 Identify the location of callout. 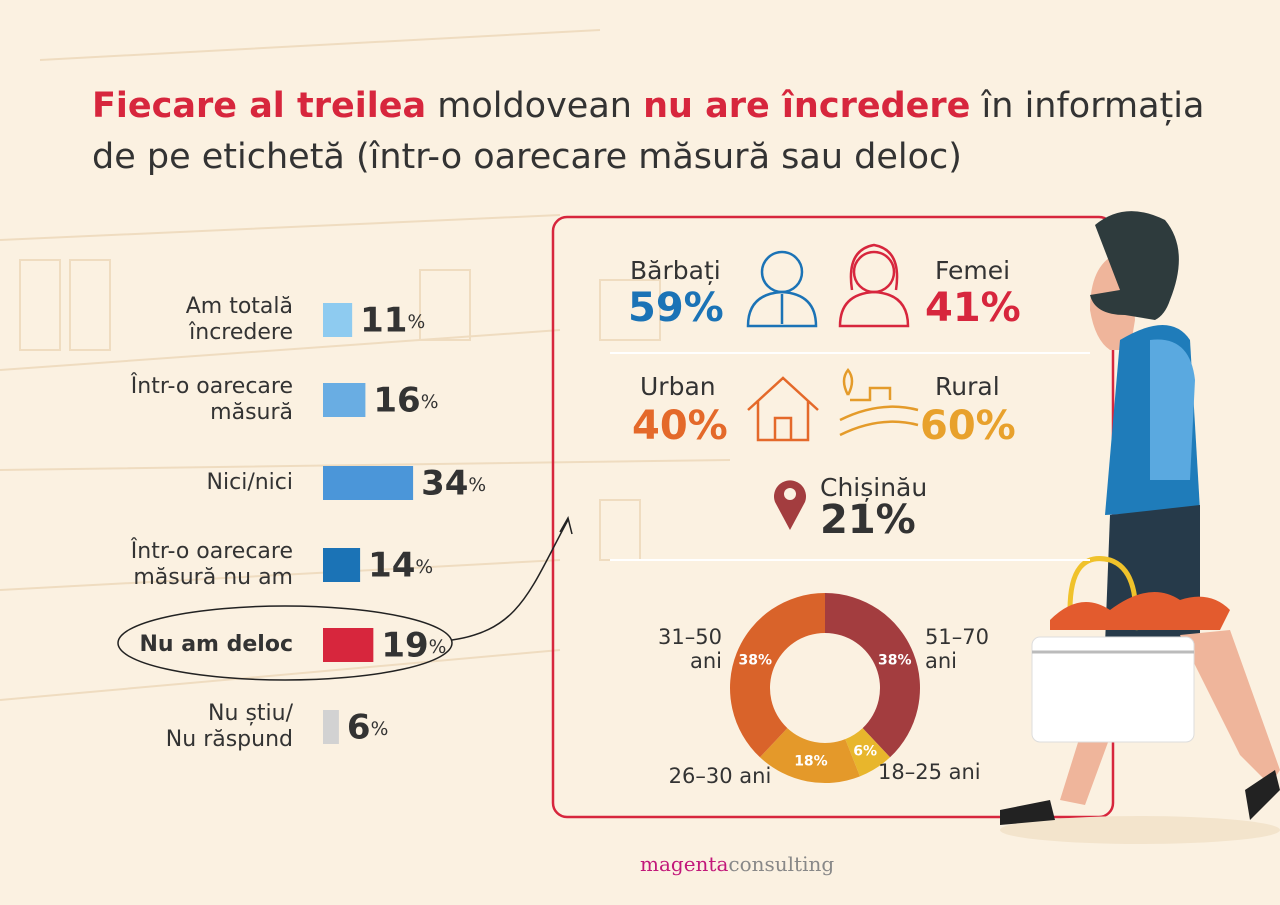
(510, 580).